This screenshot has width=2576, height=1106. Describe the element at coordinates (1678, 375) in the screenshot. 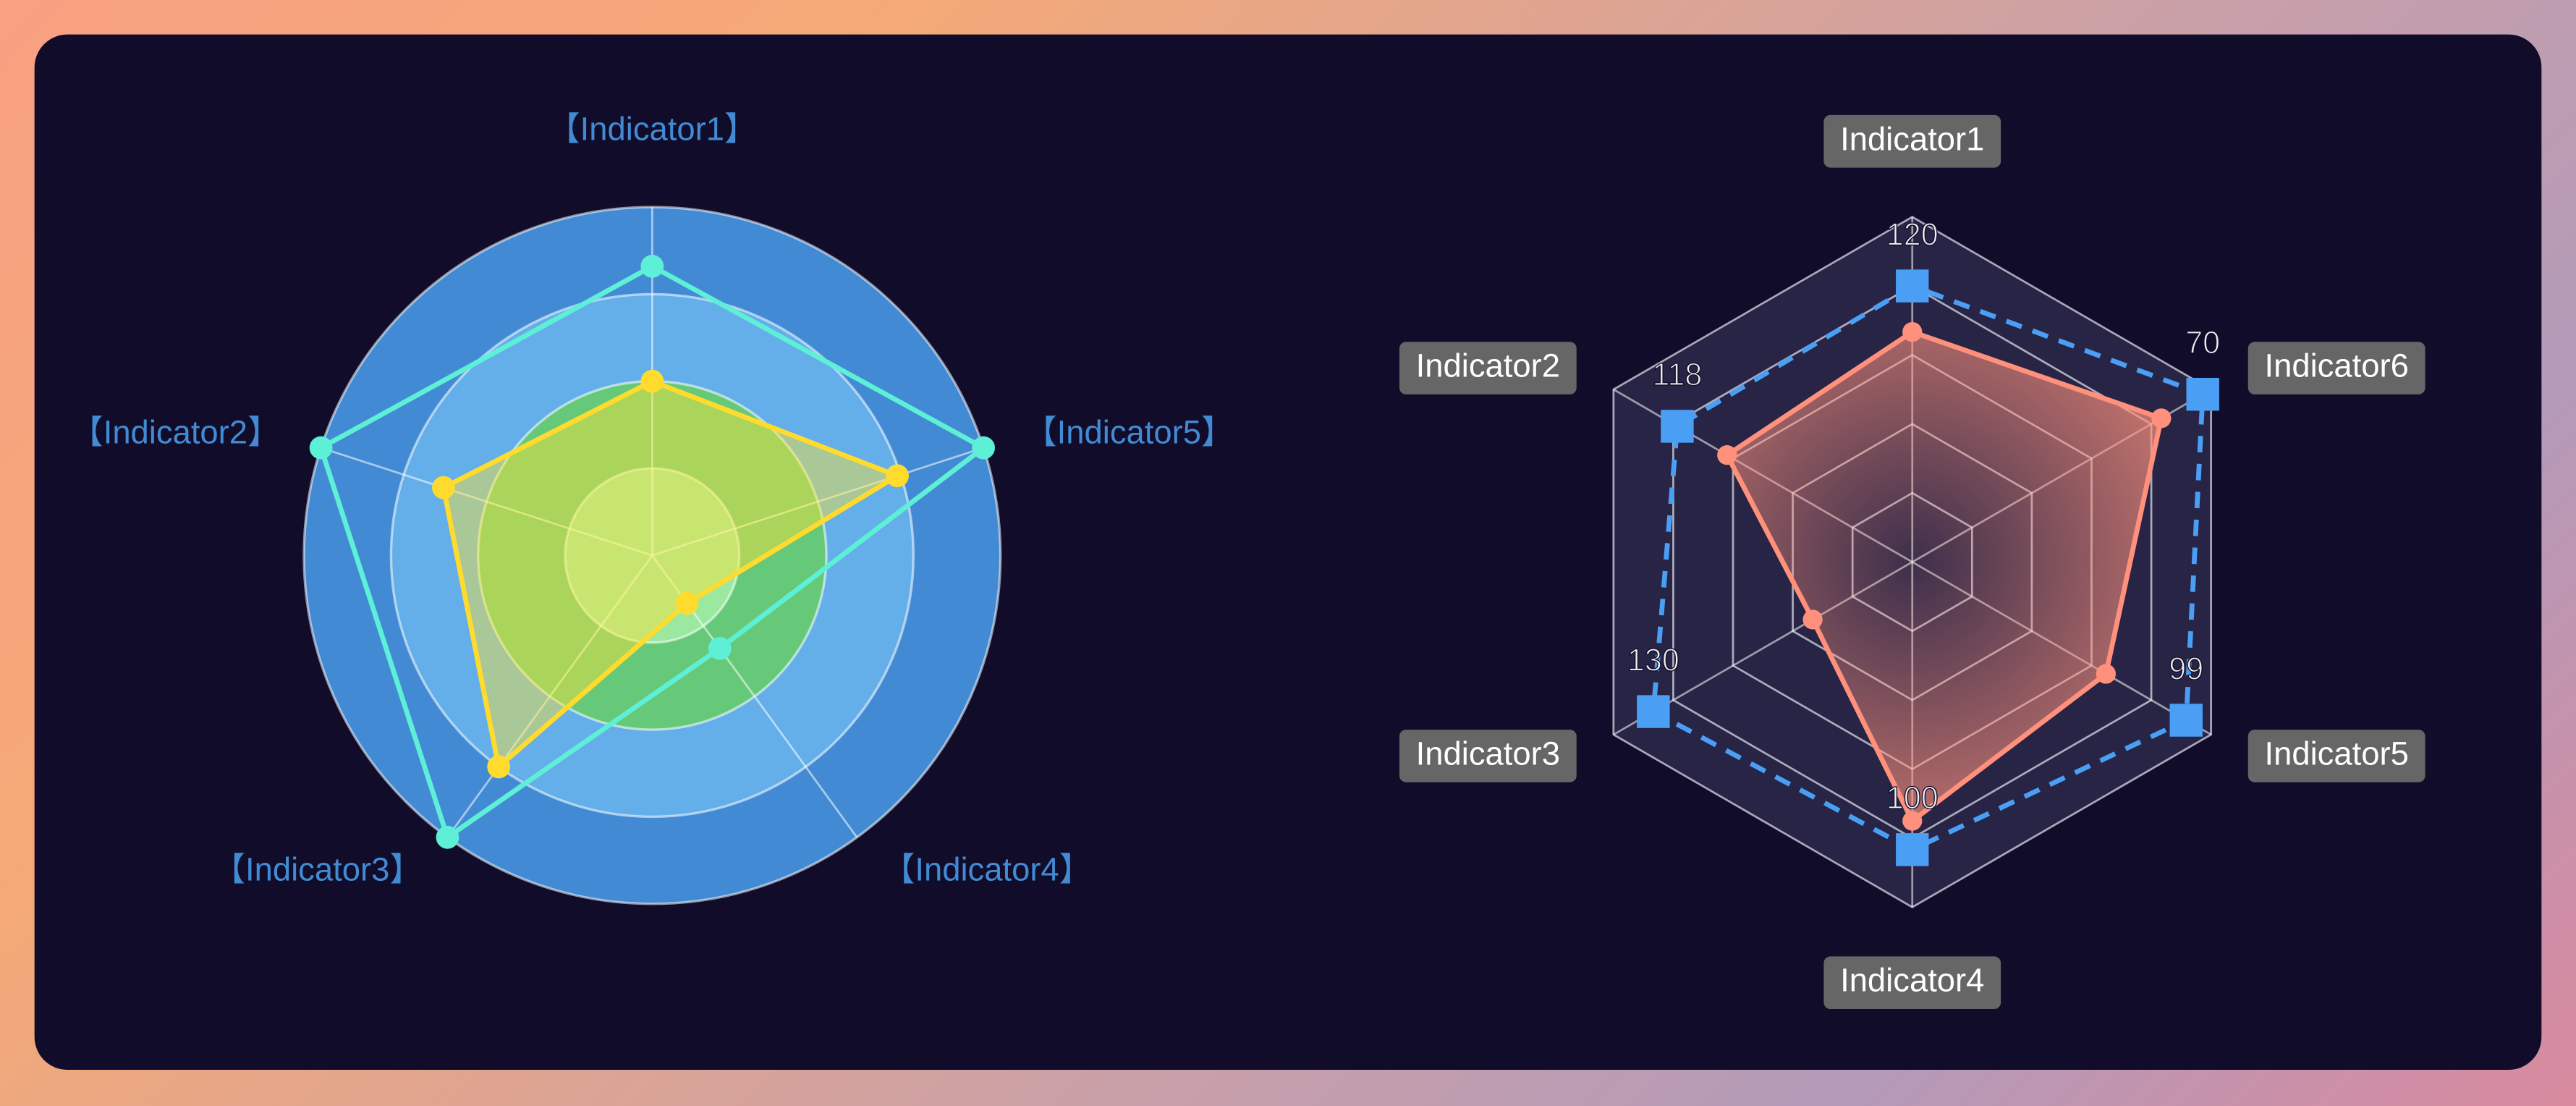

I see `value-label: 118` at that location.